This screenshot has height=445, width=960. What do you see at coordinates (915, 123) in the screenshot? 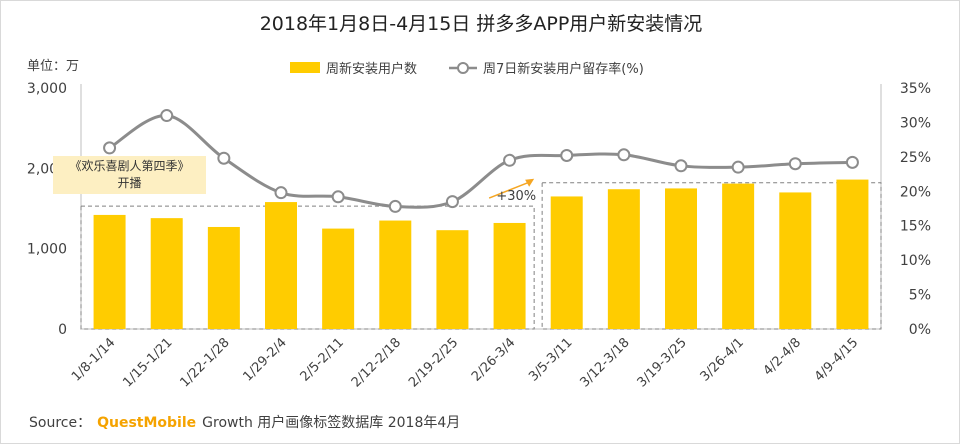
I see `y-right-tick-label: 30%` at bounding box center [915, 123].